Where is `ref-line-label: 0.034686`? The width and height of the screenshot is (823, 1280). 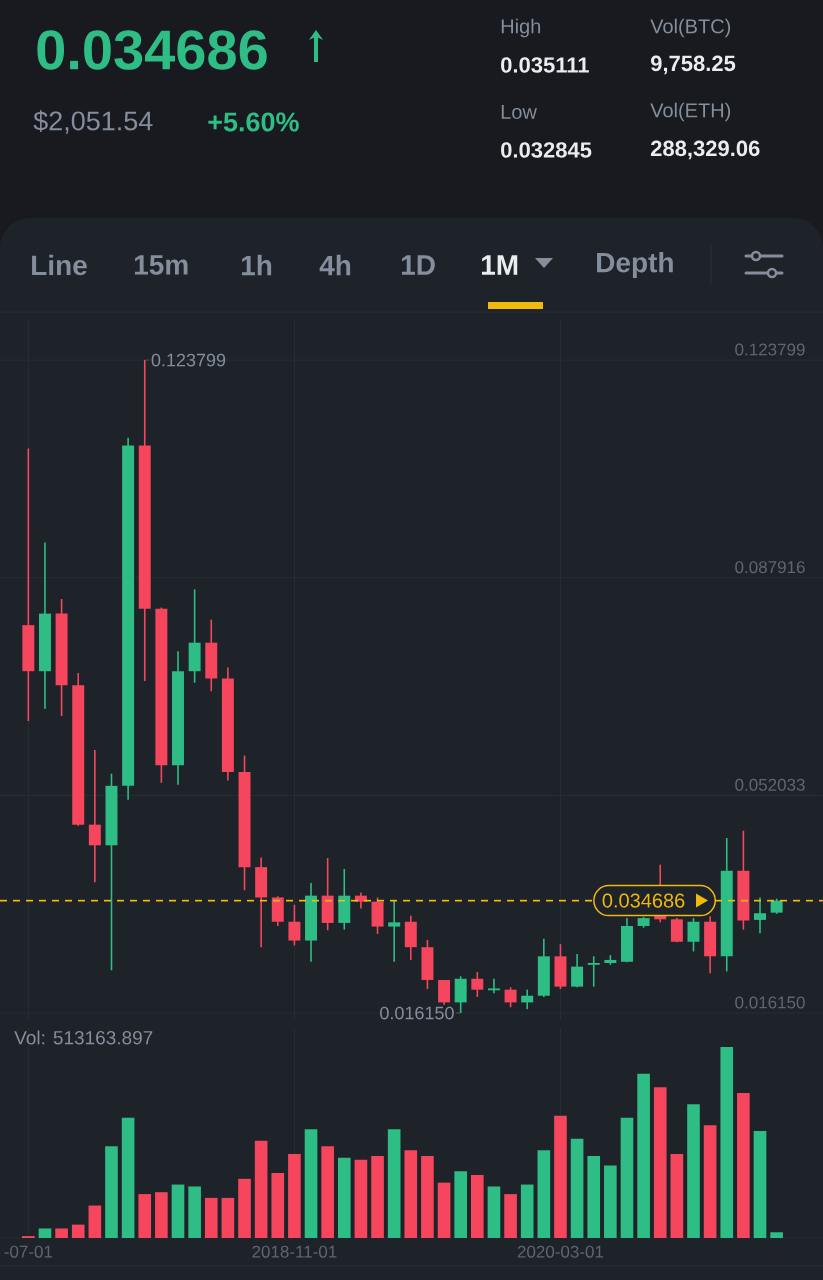
ref-line-label: 0.034686 is located at coordinates (643, 900).